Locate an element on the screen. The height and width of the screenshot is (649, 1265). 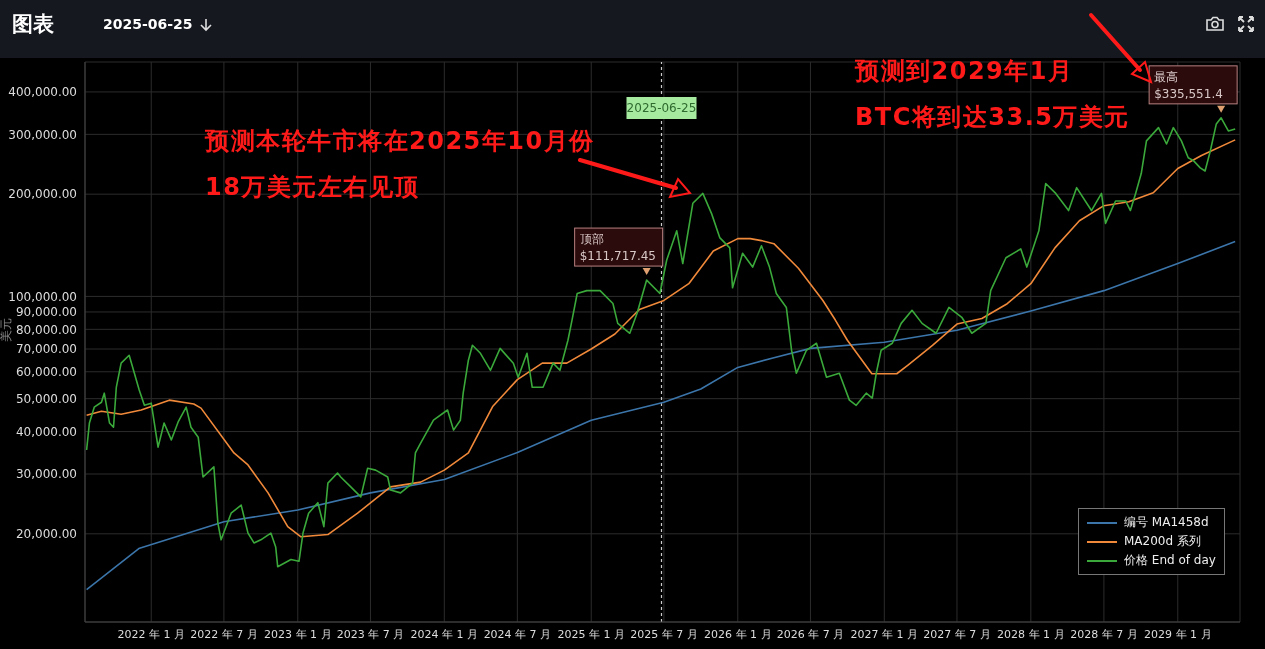
y-axis-title: 美元 is located at coordinates (7, 330).